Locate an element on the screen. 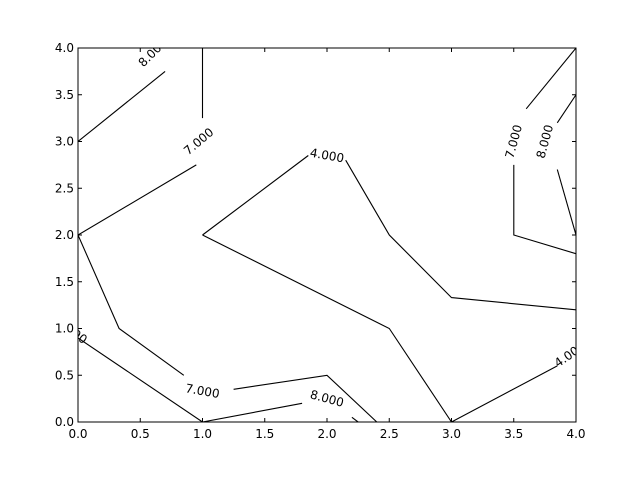 Image resolution: width=640 pixels, height=485 pixels. x-tick-label: 3.5 is located at coordinates (513, 434).